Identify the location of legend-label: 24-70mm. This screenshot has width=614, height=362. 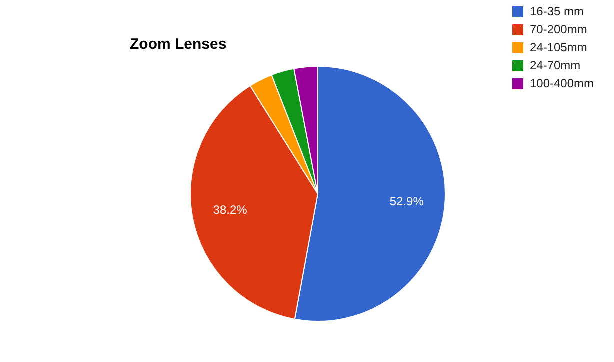
(555, 65).